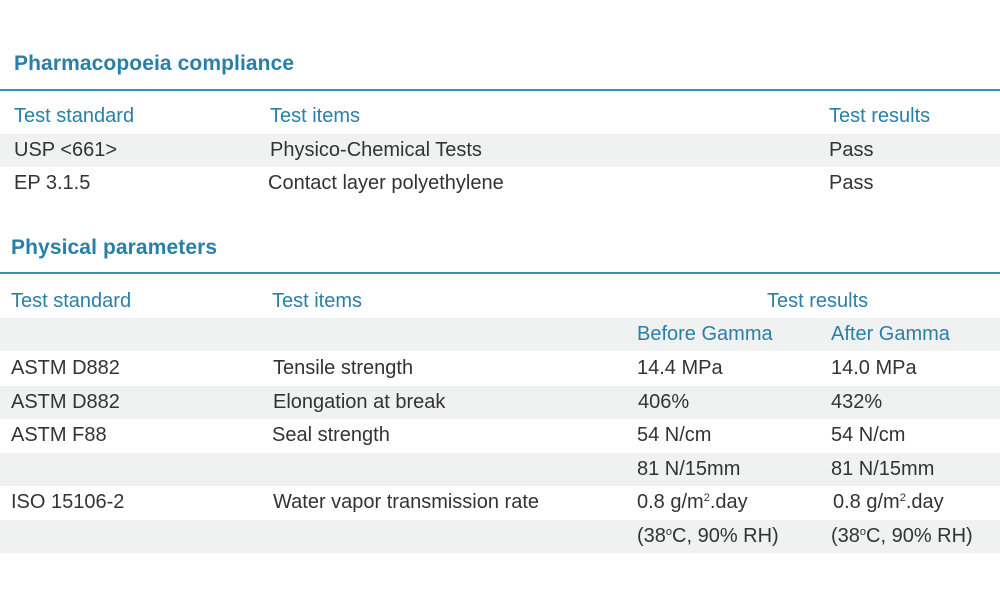 The width and height of the screenshot is (1000, 600). Describe the element at coordinates (331, 435) in the screenshot. I see `cell-item: Seal strength` at that location.